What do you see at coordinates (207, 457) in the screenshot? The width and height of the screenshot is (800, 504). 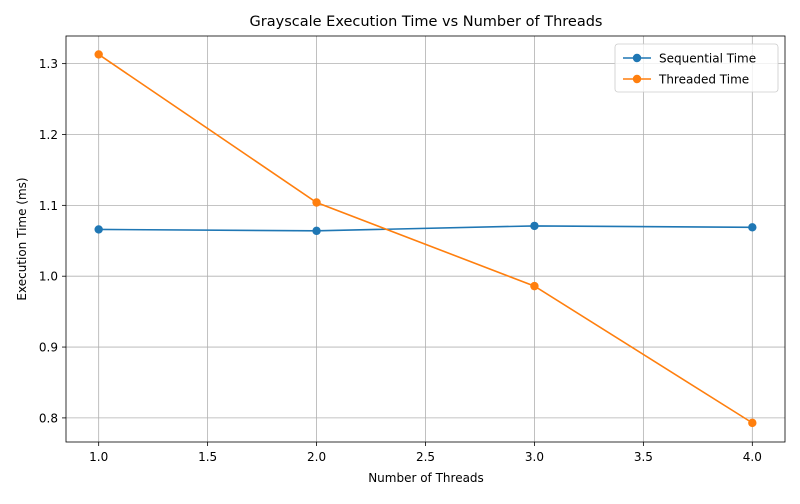 I see `x-tick-label: 1.5` at bounding box center [207, 457].